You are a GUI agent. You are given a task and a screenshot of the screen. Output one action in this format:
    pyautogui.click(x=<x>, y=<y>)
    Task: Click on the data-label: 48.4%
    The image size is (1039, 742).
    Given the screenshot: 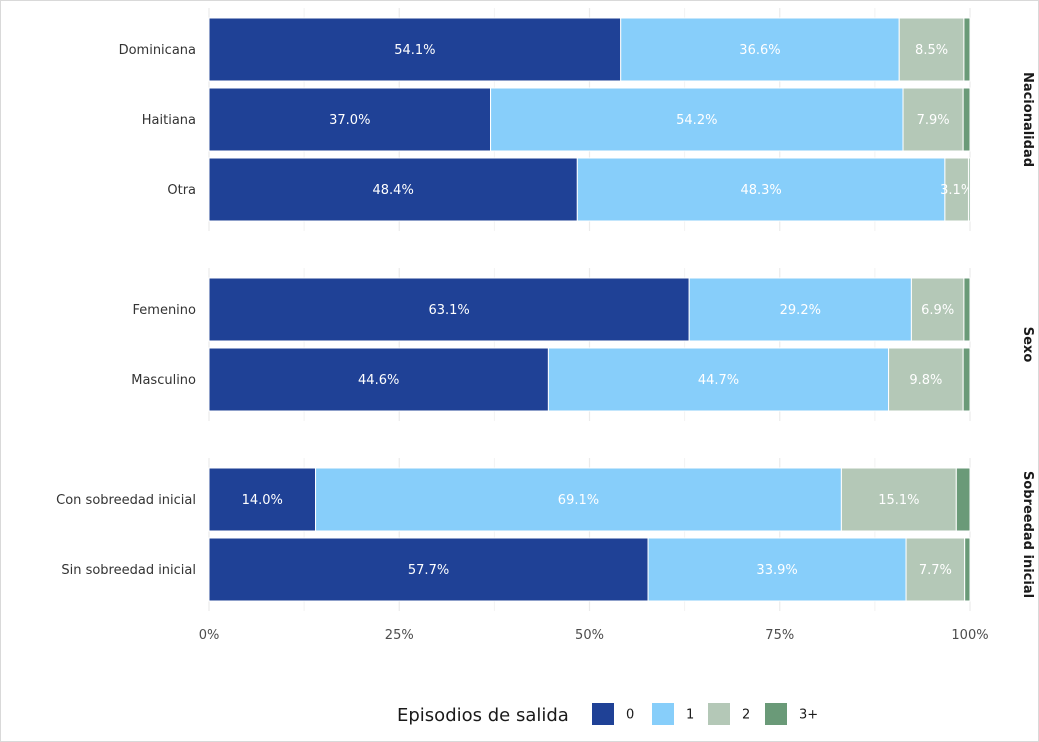 What is the action you would take?
    pyautogui.click(x=393, y=190)
    